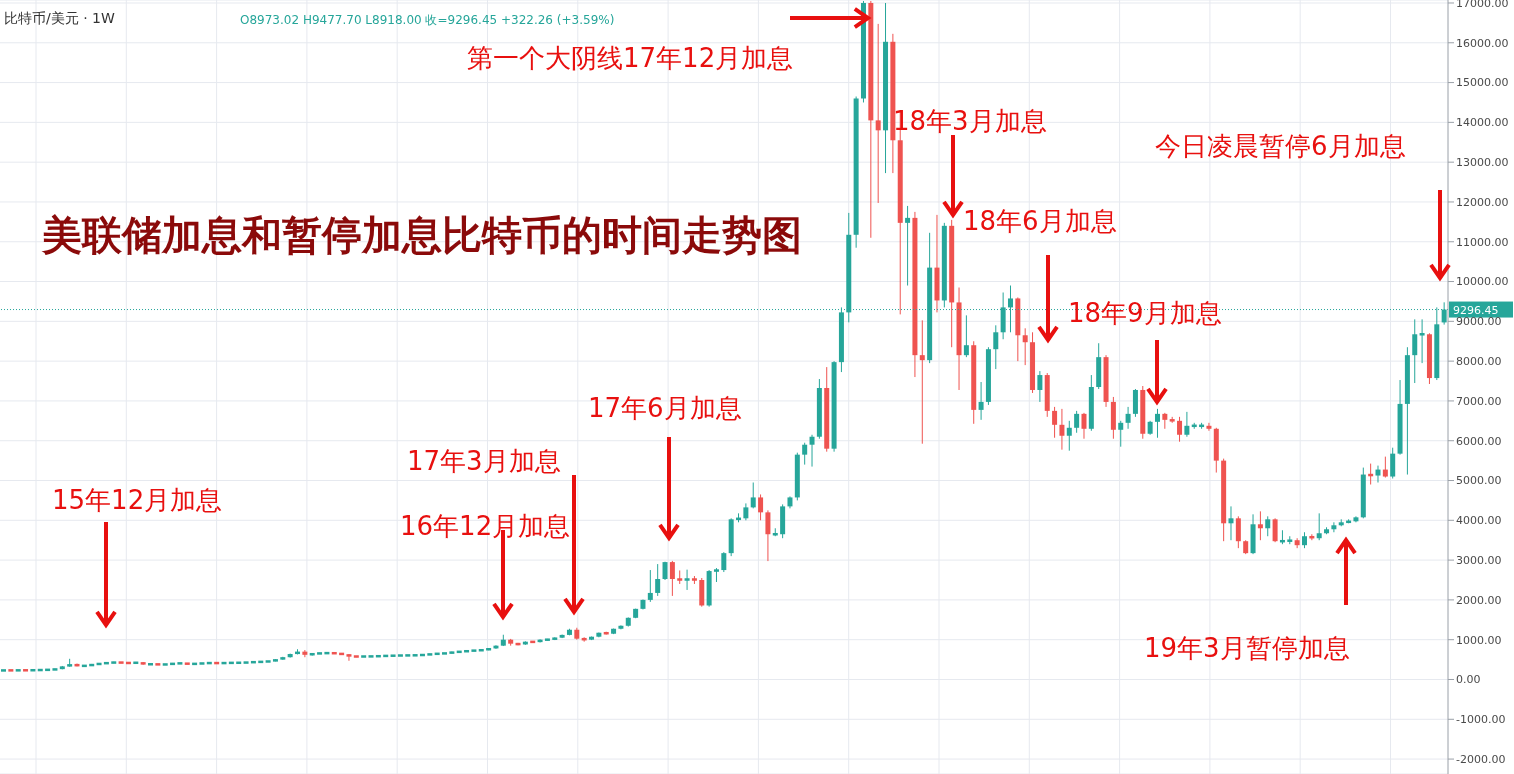 The image size is (1514, 774). What do you see at coordinates (1479, 600) in the screenshot?
I see `y-tick-label: 2000.00` at bounding box center [1479, 600].